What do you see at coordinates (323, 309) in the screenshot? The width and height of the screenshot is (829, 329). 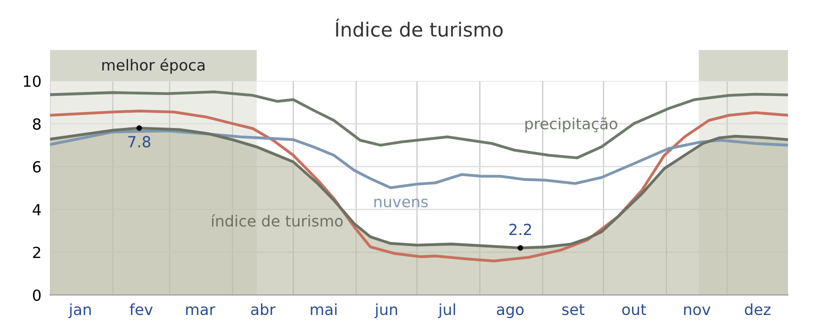 I see `x-tick-label: mai` at bounding box center [323, 309].